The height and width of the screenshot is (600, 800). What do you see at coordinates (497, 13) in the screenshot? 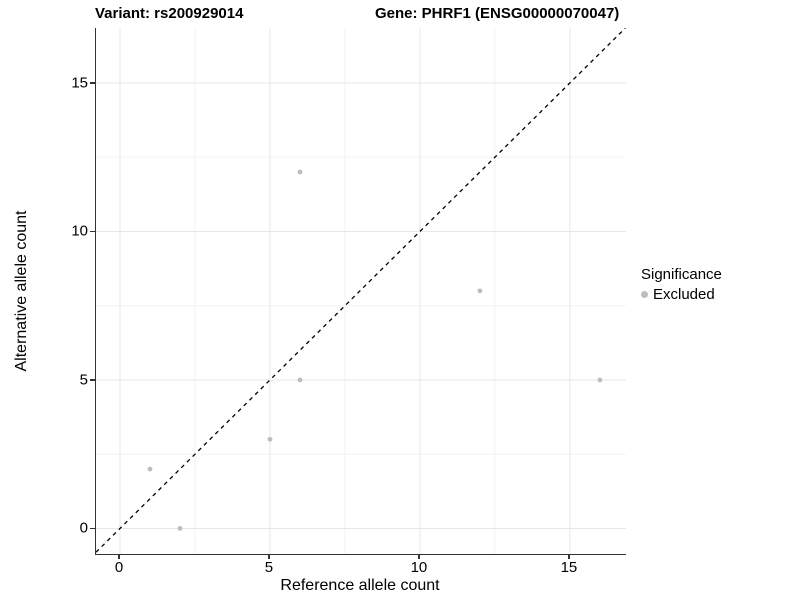
I see `plot-title-gene: Gene: PHRF1 (ENSG00000070047)` at bounding box center [497, 13].